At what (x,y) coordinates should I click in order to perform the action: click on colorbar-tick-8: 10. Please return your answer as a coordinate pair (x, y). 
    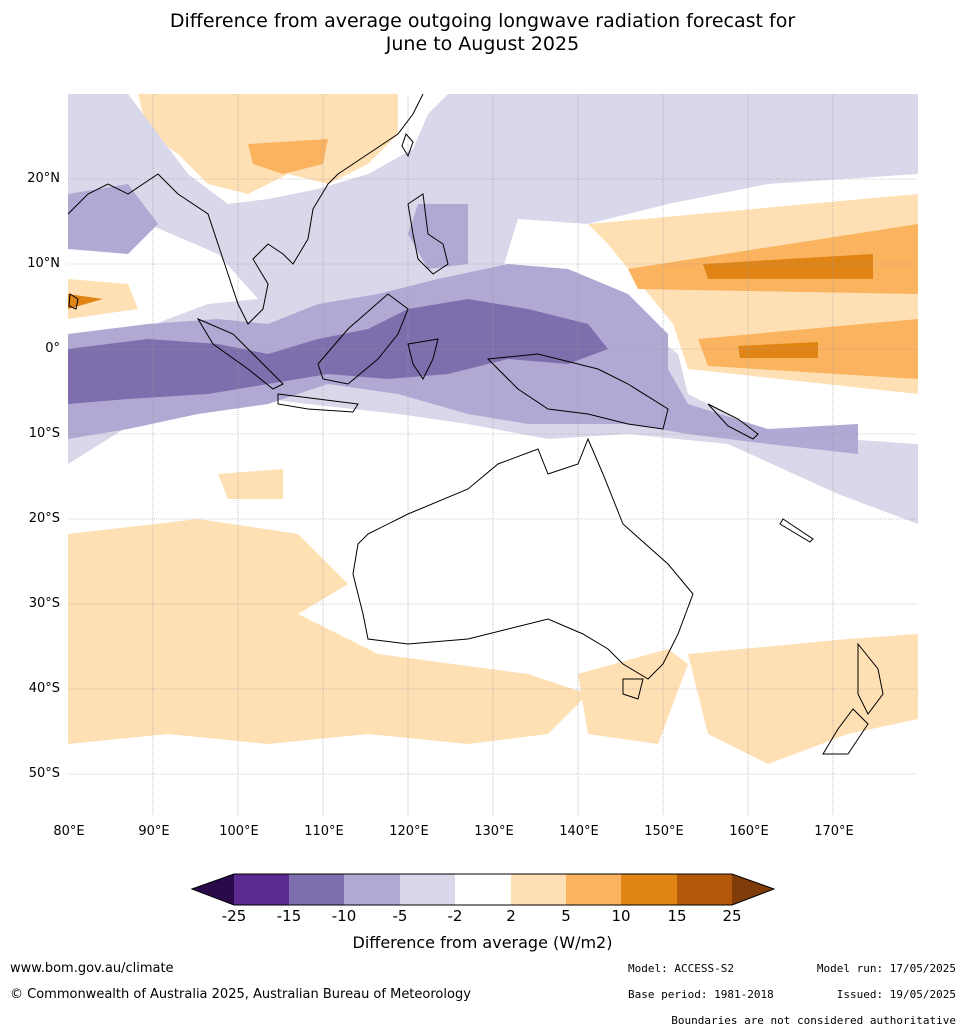
    Looking at the image, I should click on (621, 916).